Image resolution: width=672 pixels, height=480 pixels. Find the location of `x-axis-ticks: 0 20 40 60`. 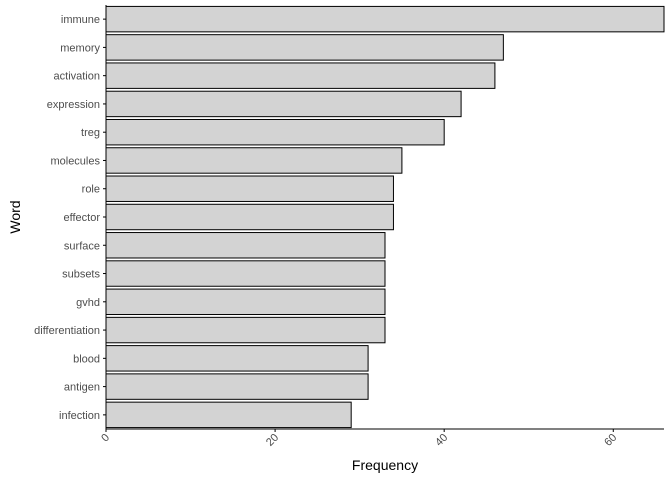

x-axis-ticks: 0 20 40 60 is located at coordinates (359, 439).